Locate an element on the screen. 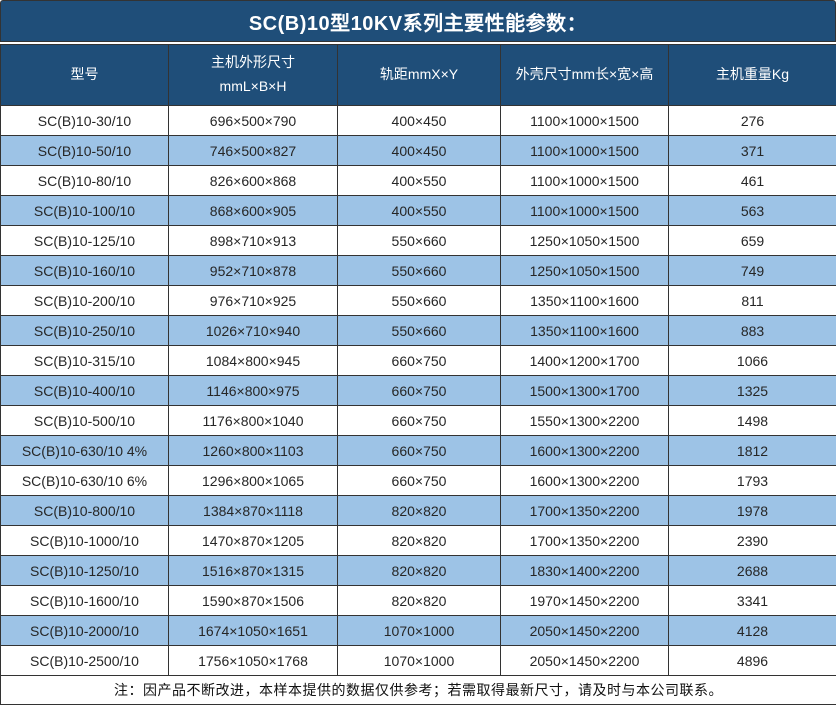 This screenshot has width=836, height=705. table-cell: 2390 is located at coordinates (752, 540).